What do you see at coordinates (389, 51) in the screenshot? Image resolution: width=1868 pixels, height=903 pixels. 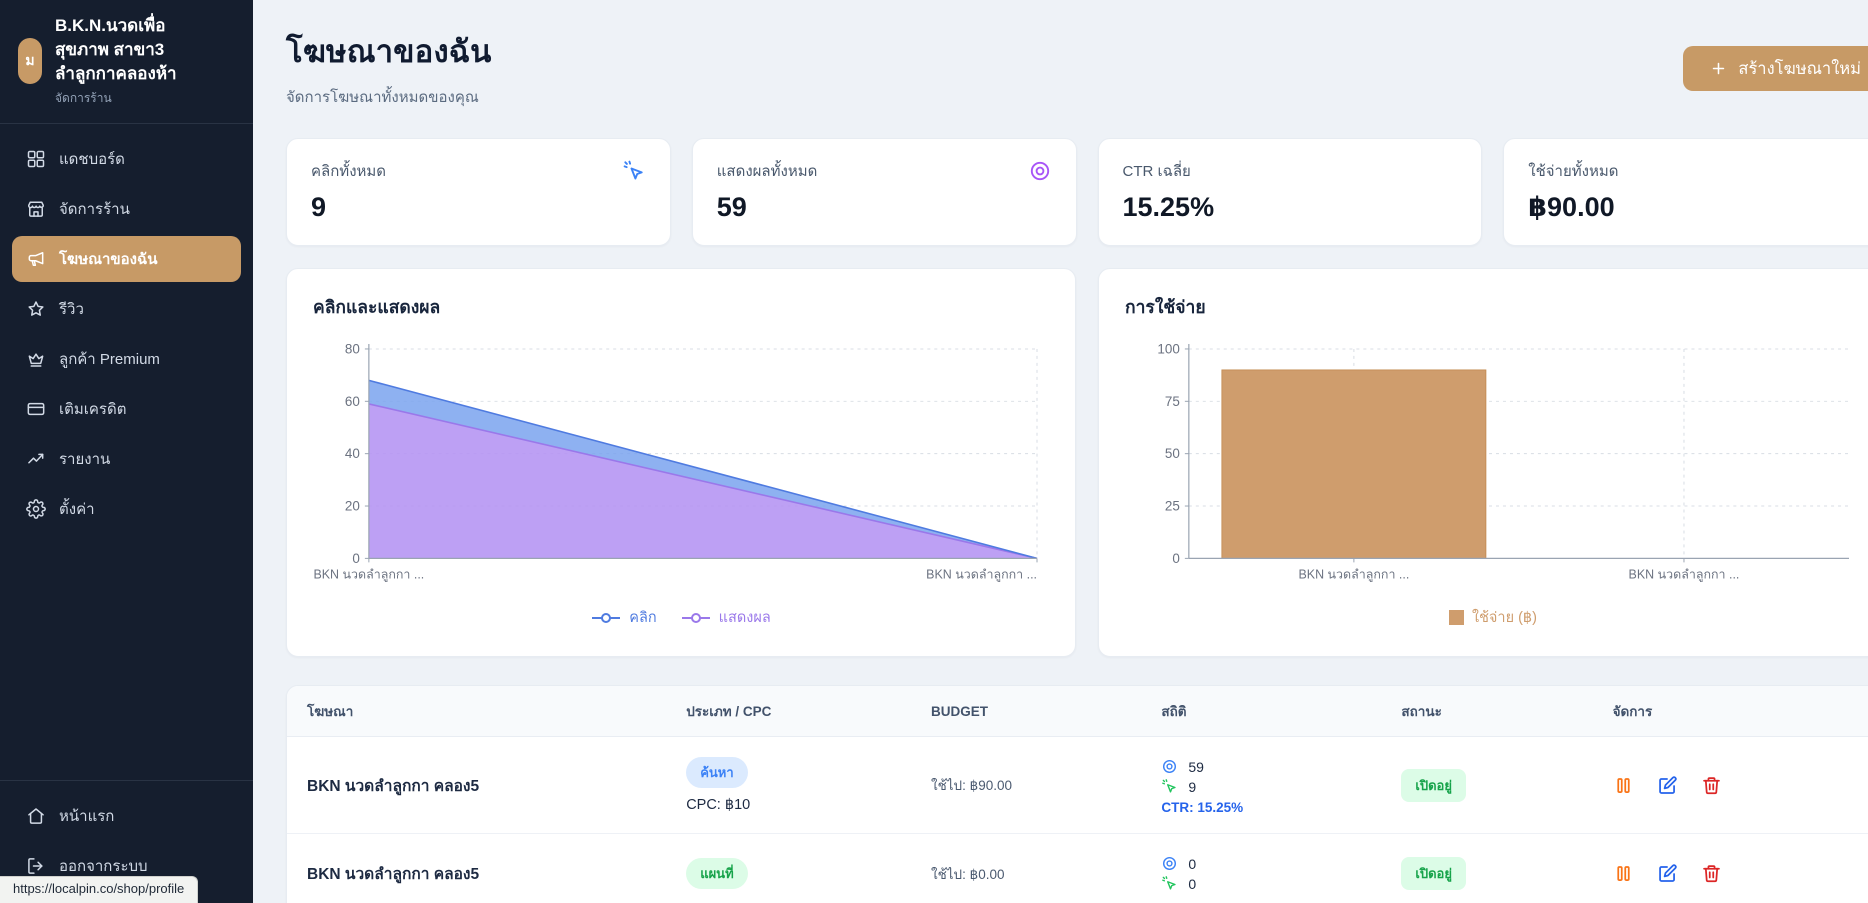 I see `page-title: โฆษณาของฉัน` at bounding box center [389, 51].